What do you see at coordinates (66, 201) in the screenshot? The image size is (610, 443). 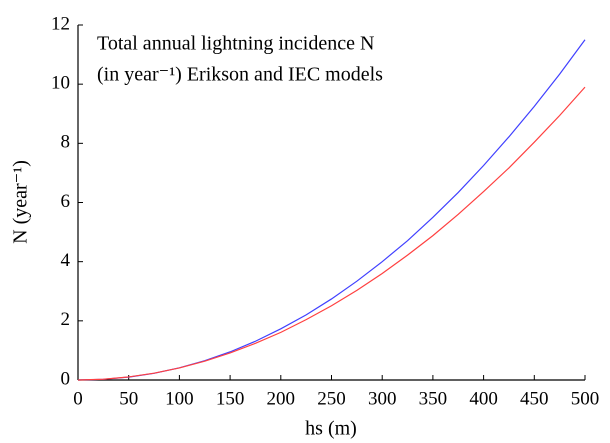 I see `y-tick-label: 6` at bounding box center [66, 201].